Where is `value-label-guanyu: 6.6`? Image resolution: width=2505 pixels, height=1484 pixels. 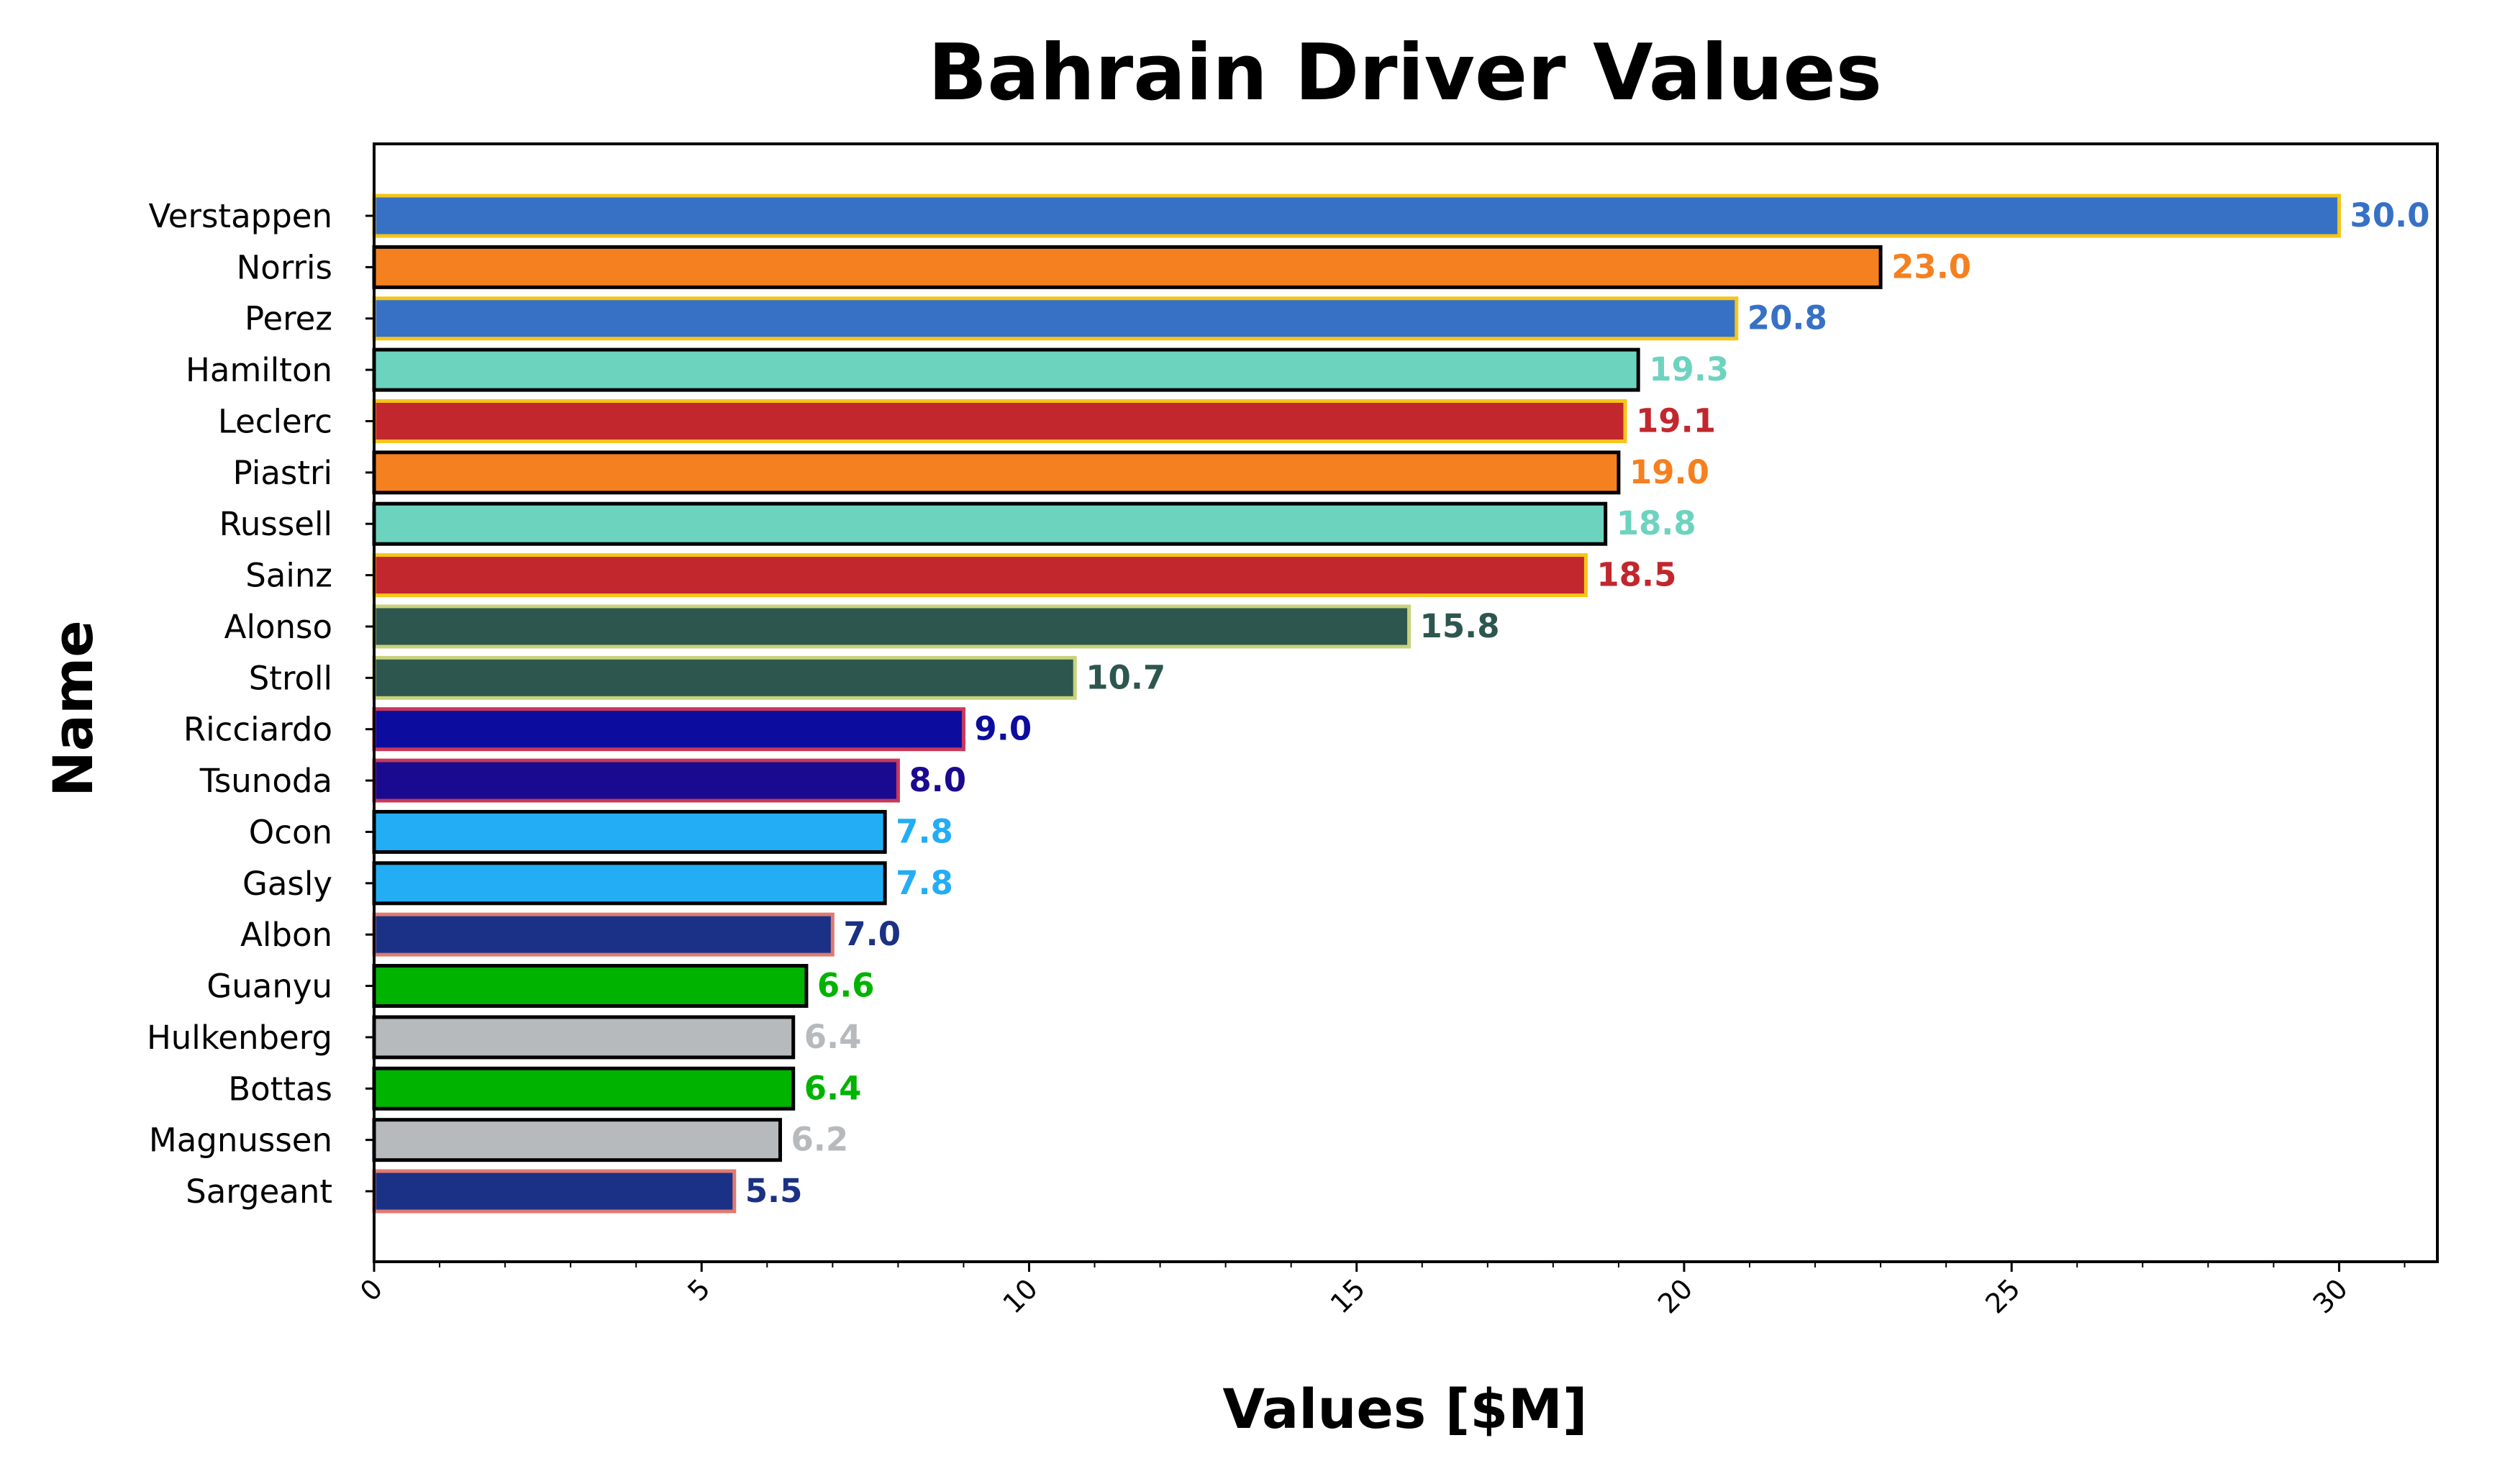
value-label-guanyu: 6.6 is located at coordinates (846, 986).